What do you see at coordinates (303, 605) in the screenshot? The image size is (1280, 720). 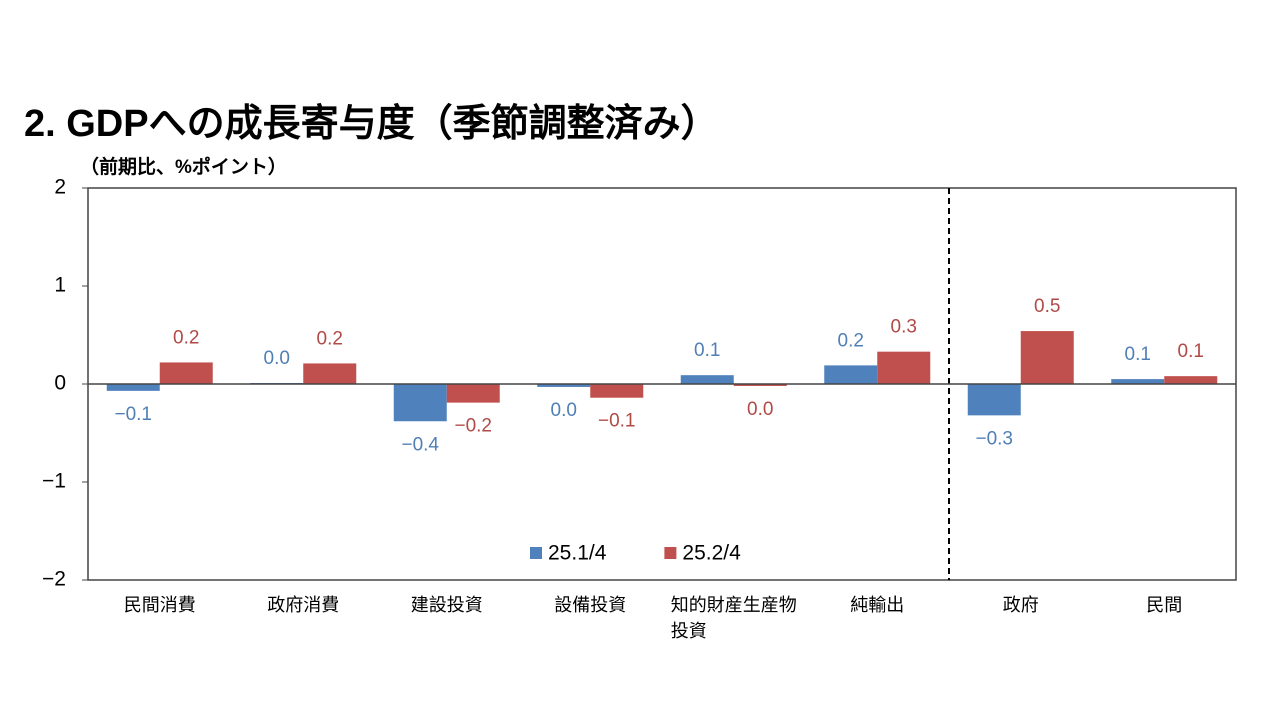 I see `x-tick-label: 政府消費` at bounding box center [303, 605].